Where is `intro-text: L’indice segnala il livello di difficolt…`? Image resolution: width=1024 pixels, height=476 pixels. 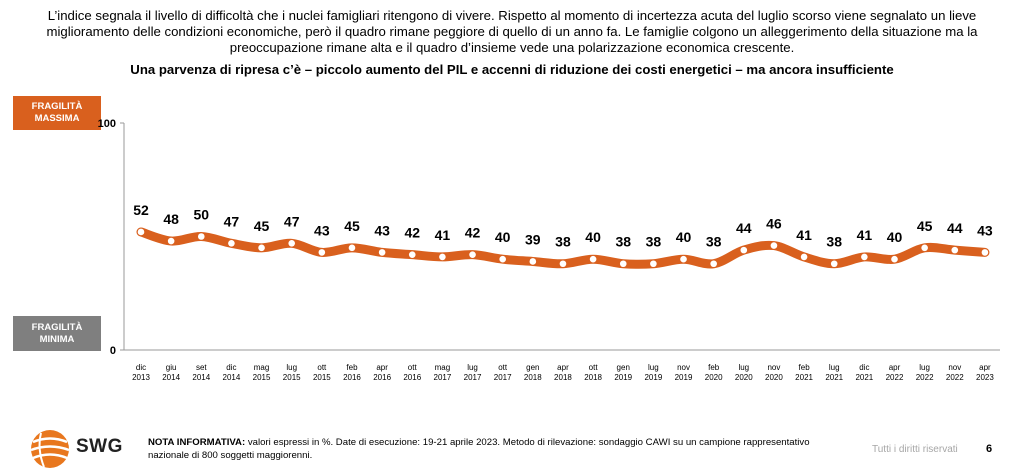 intro-text: L’indice segnala il livello di difficolt… is located at coordinates (512, 31).